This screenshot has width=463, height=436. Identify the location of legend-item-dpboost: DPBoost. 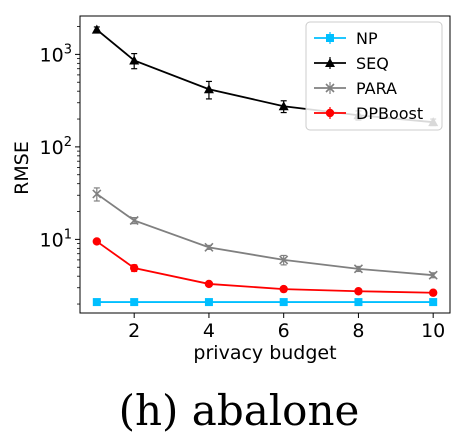
(368, 113).